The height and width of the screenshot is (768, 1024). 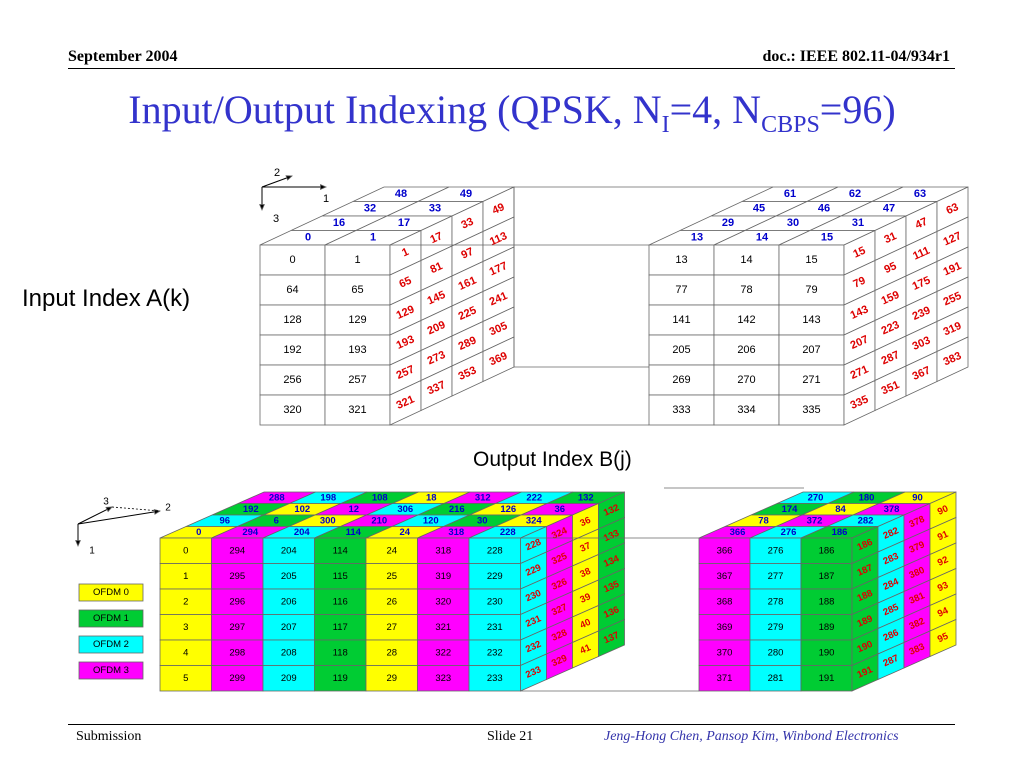 I want to click on top-cell-label: 61, so click(x=790, y=194).